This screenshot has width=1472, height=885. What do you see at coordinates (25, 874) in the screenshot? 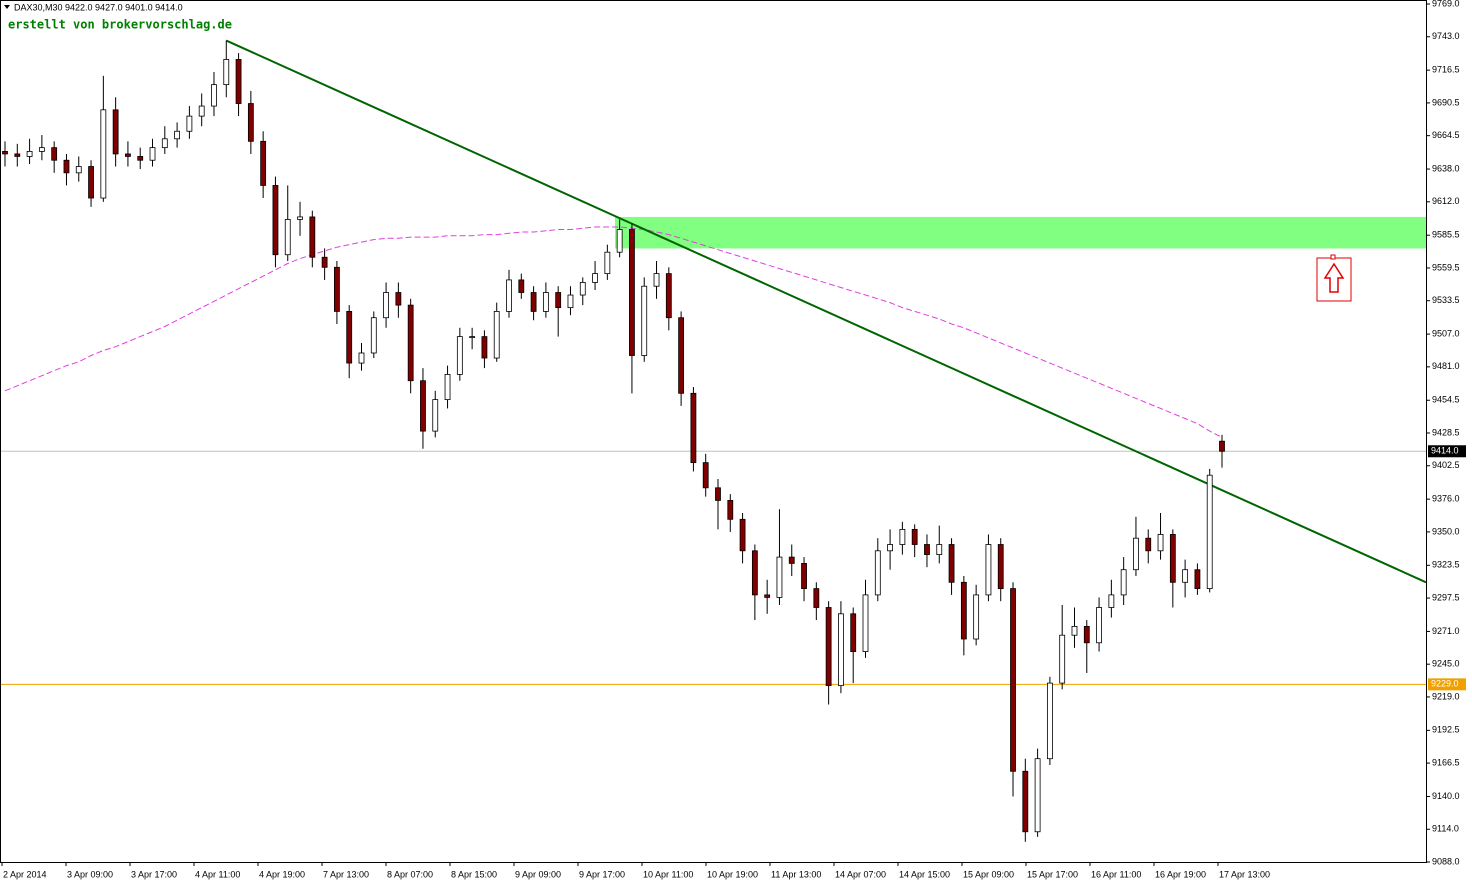
I see `x-tick-label: 2 Apr 2014` at bounding box center [25, 874].